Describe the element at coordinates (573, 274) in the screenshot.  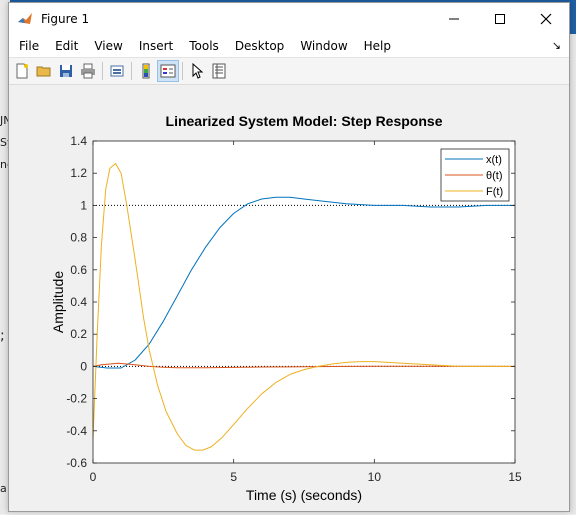
I see `background-app-right` at that location.